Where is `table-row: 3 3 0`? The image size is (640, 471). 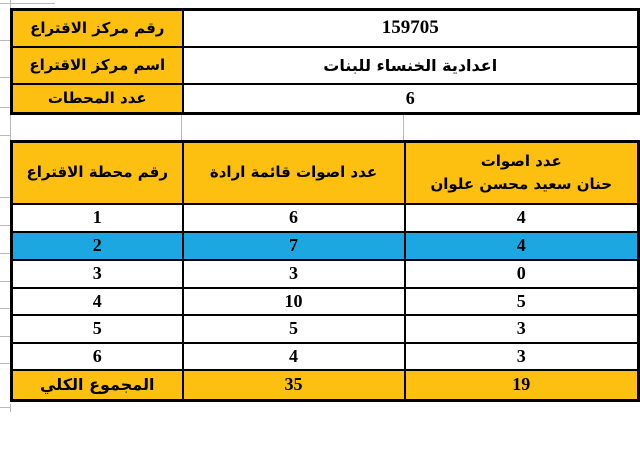
table-row: 3 3 0 is located at coordinates (325, 273).